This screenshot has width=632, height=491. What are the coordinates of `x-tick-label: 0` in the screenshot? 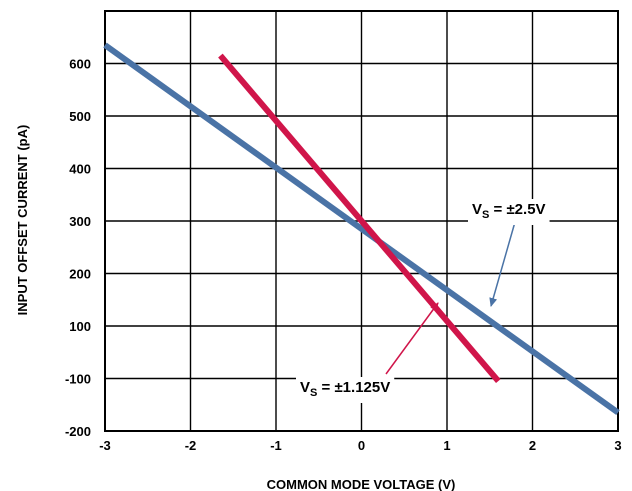 It's located at (361, 445).